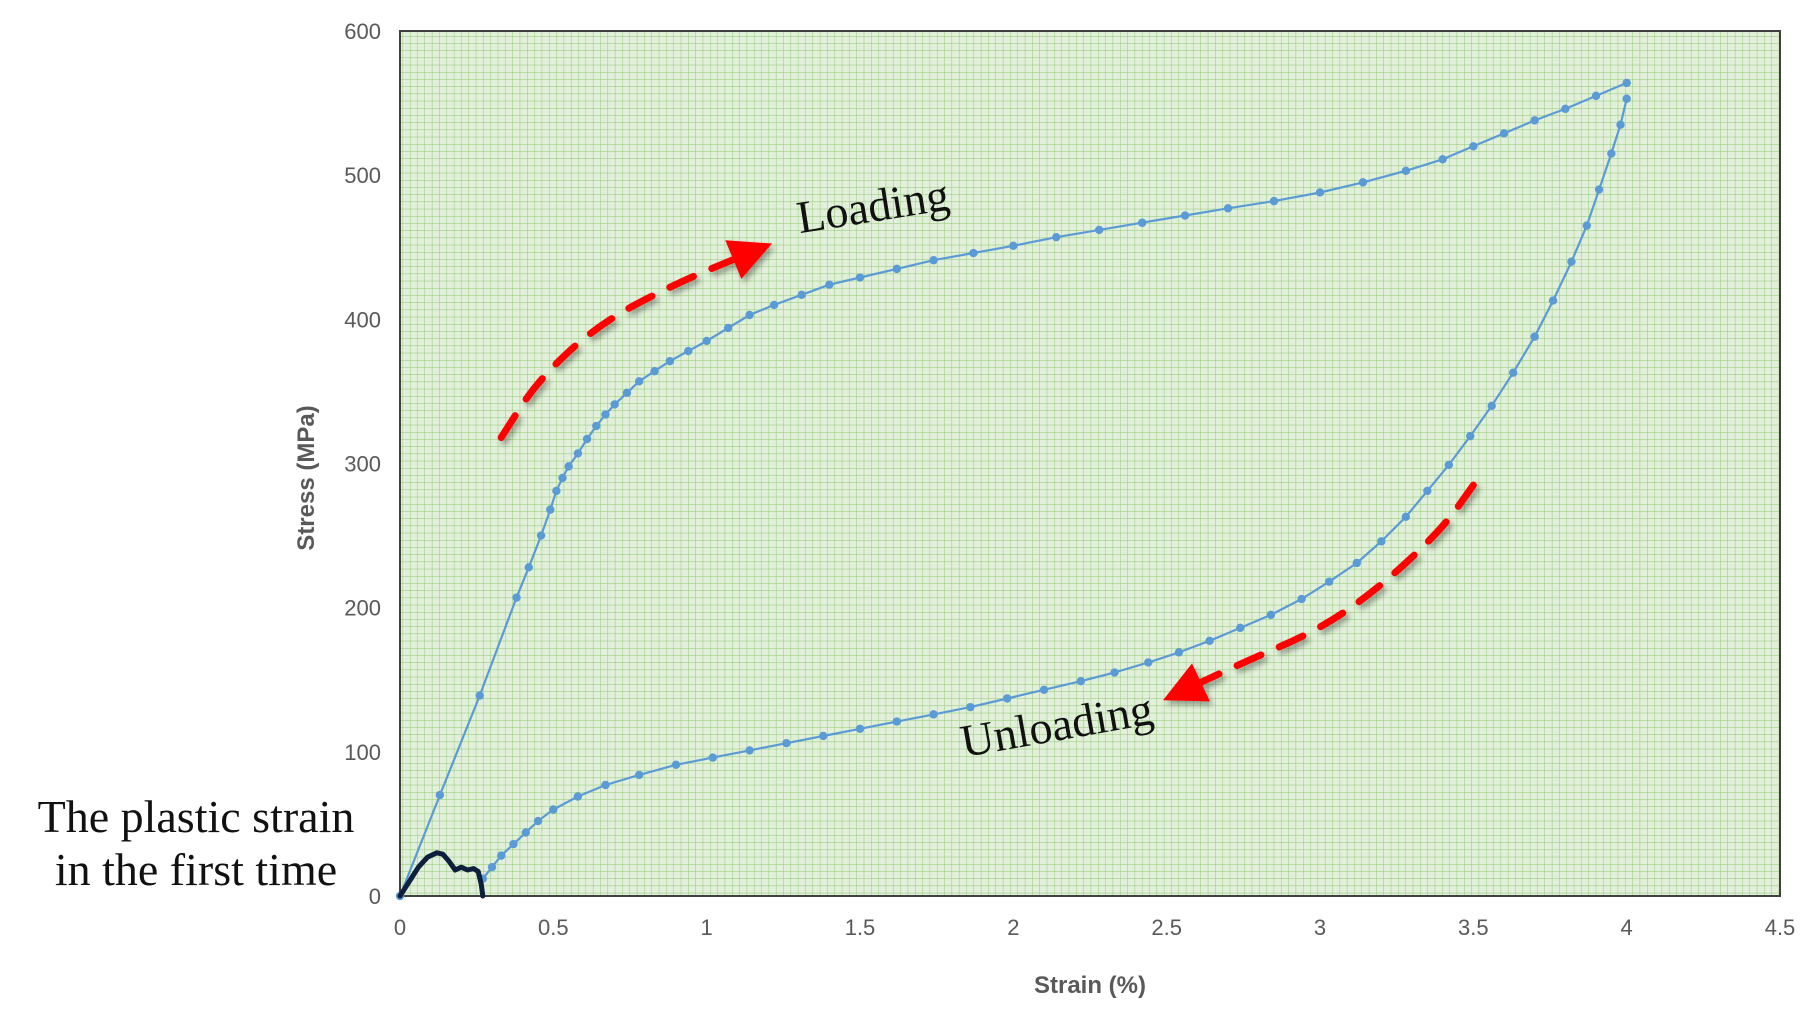 The image size is (1813, 1015). Describe the element at coordinates (362, 608) in the screenshot. I see `y-tick-label: 200` at that location.